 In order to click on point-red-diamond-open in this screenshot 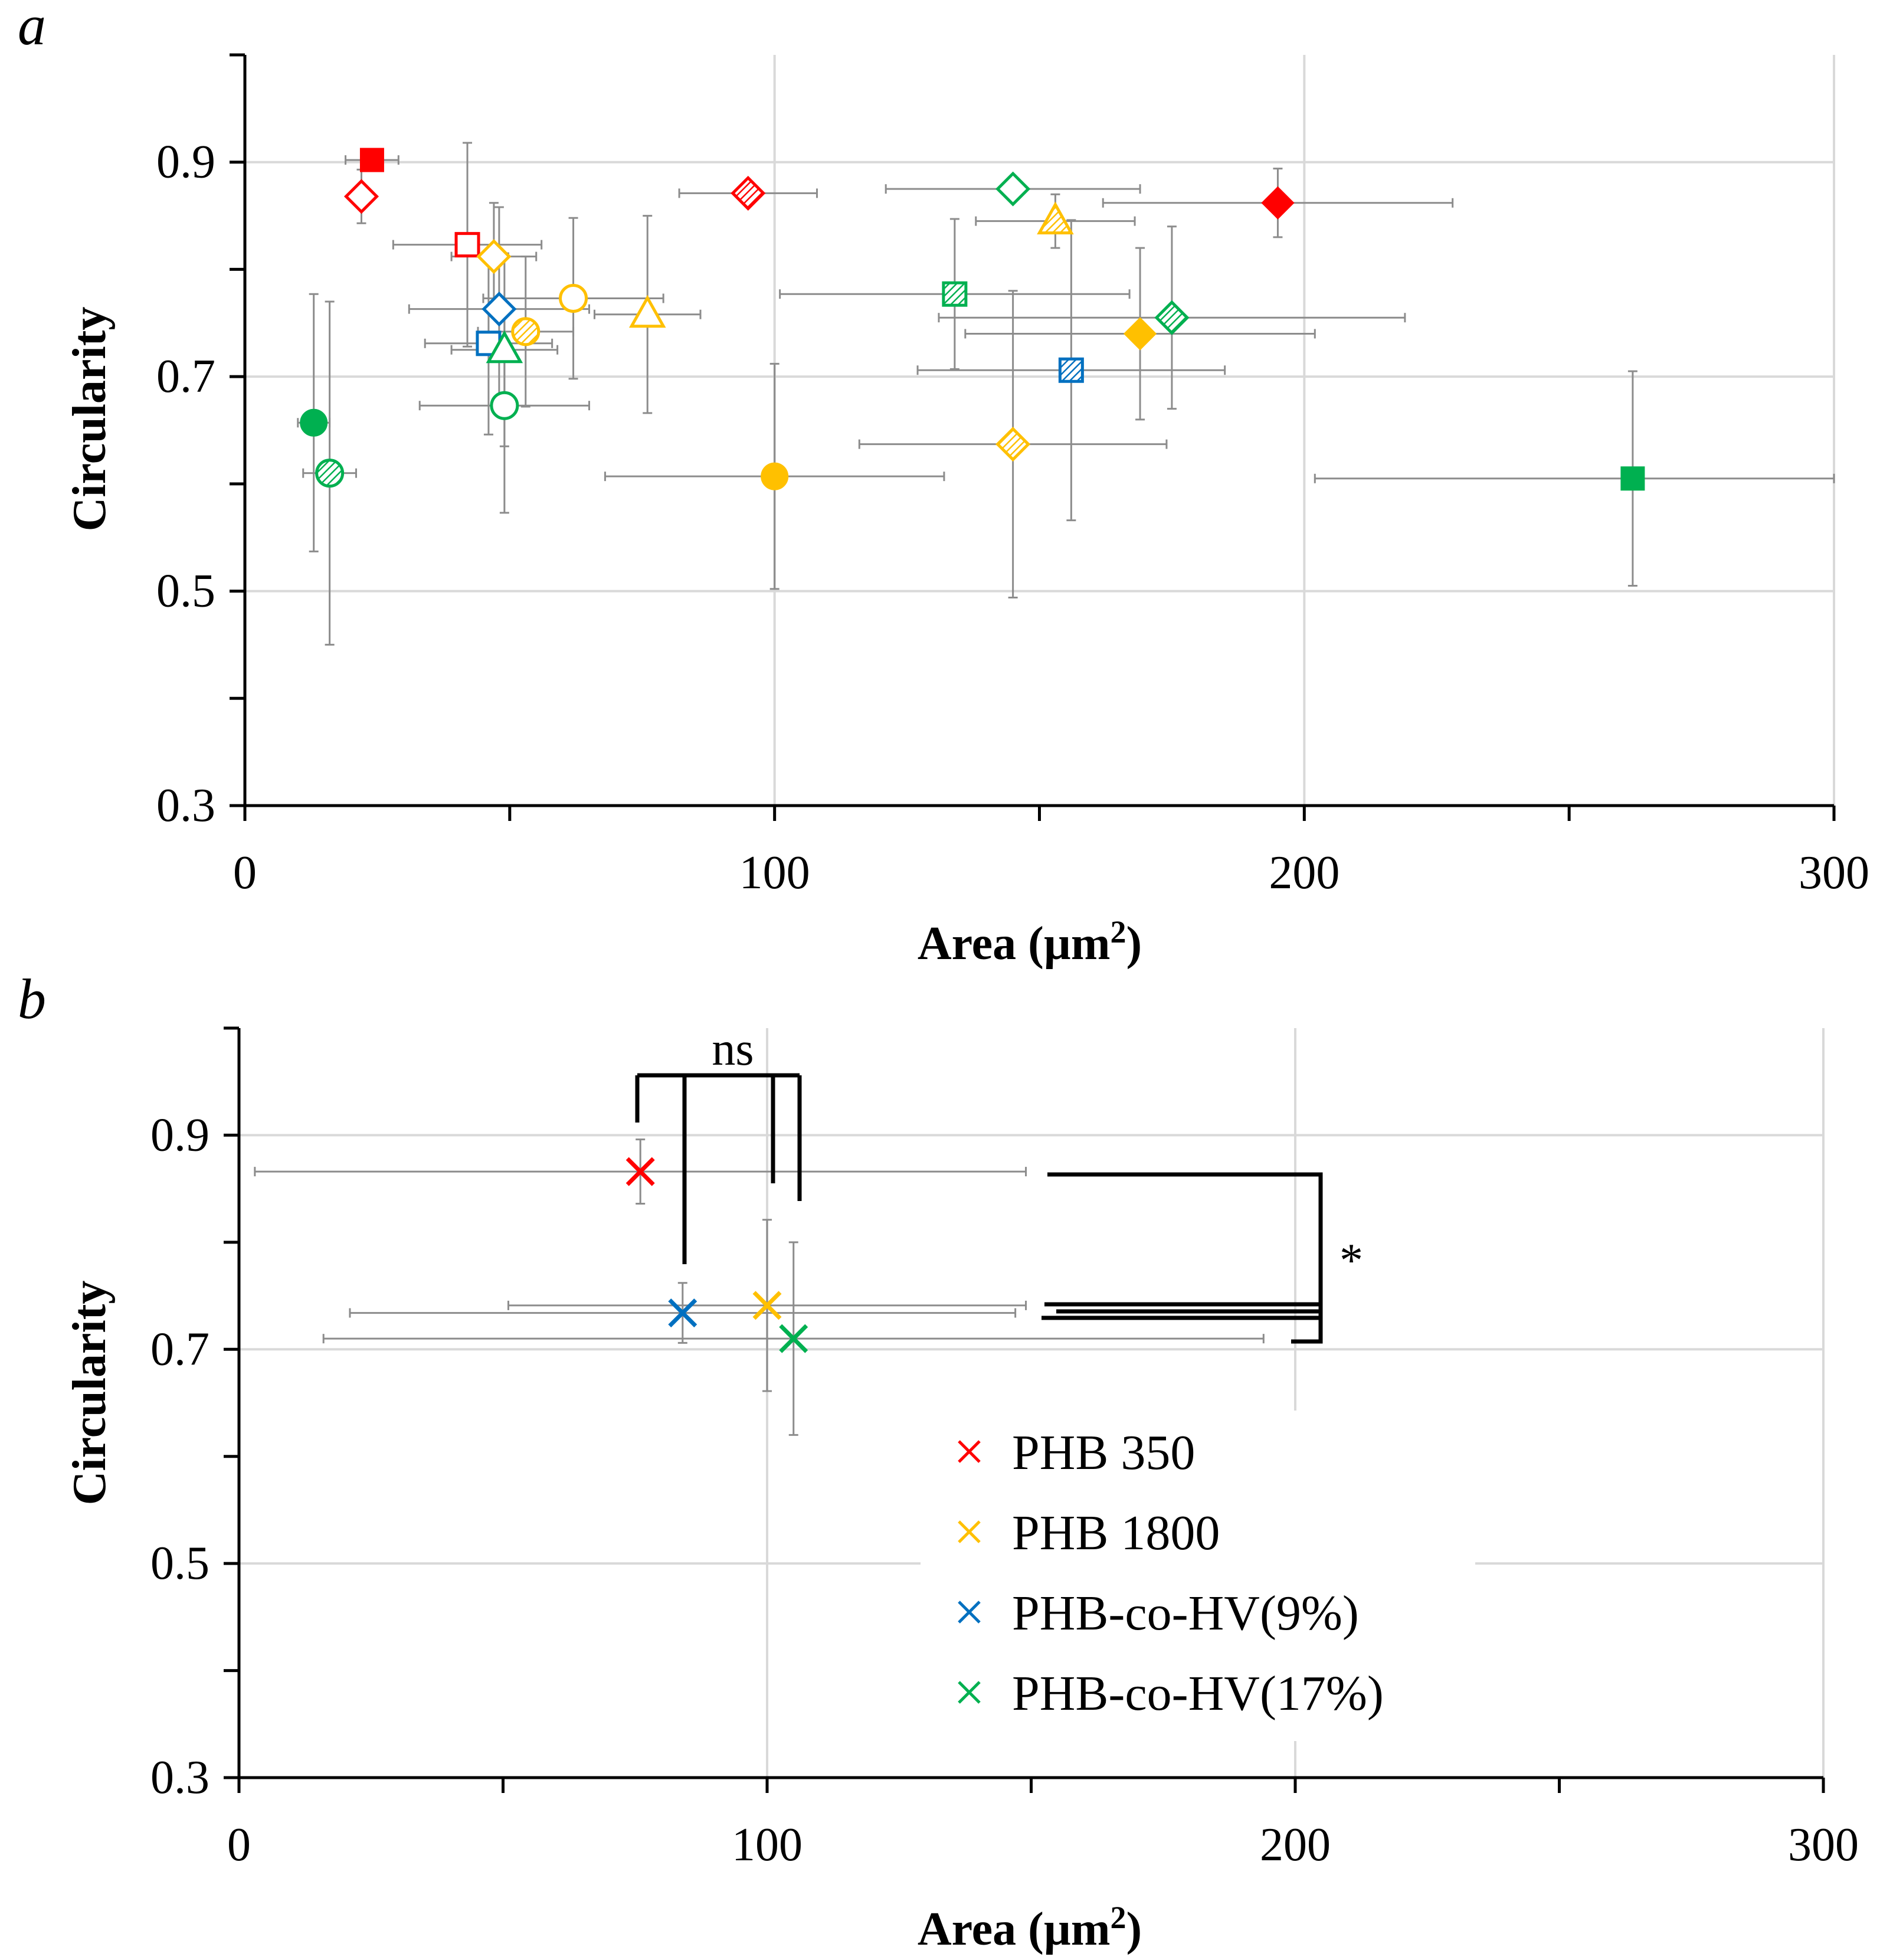, I will do `click(361, 196)`.